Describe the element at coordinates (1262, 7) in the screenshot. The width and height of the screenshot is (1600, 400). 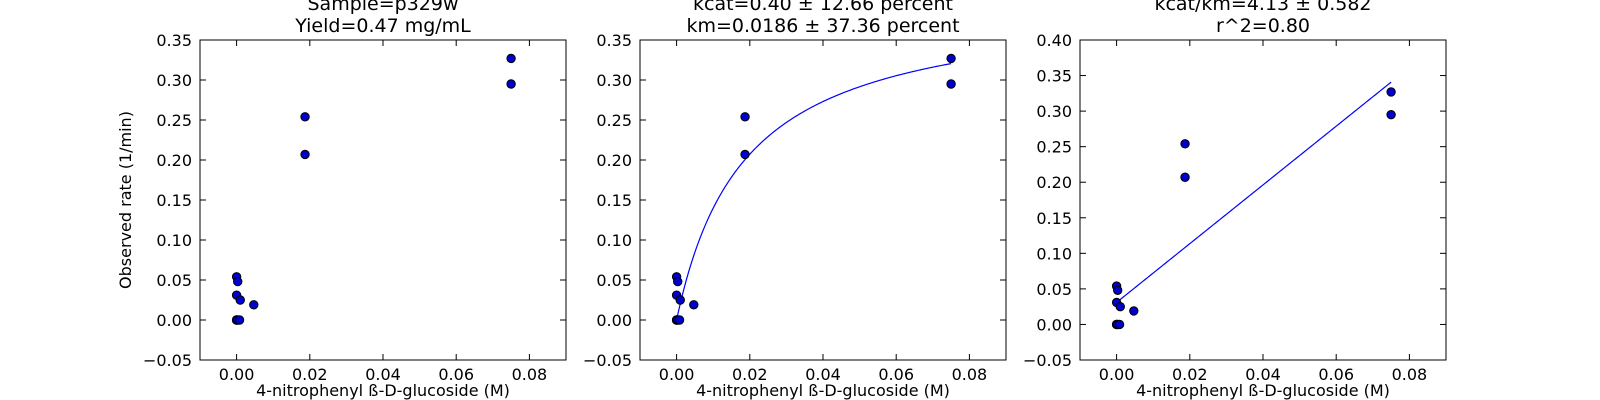
I see `chart-title-line-1: kcat/km=4.13 ± 0.582` at that location.